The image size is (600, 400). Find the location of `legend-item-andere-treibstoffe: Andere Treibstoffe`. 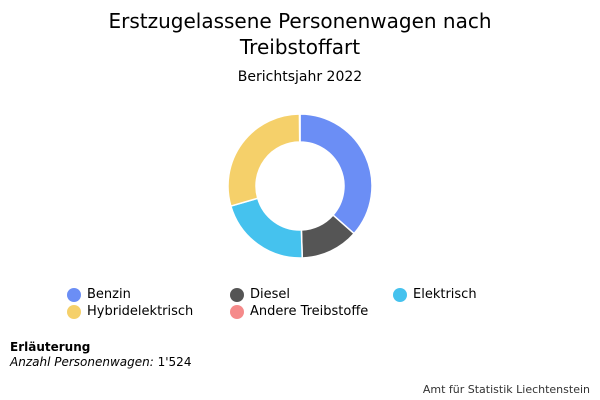

legend-item-andere-treibstoffe: Andere Treibstoffe is located at coordinates (299, 311).